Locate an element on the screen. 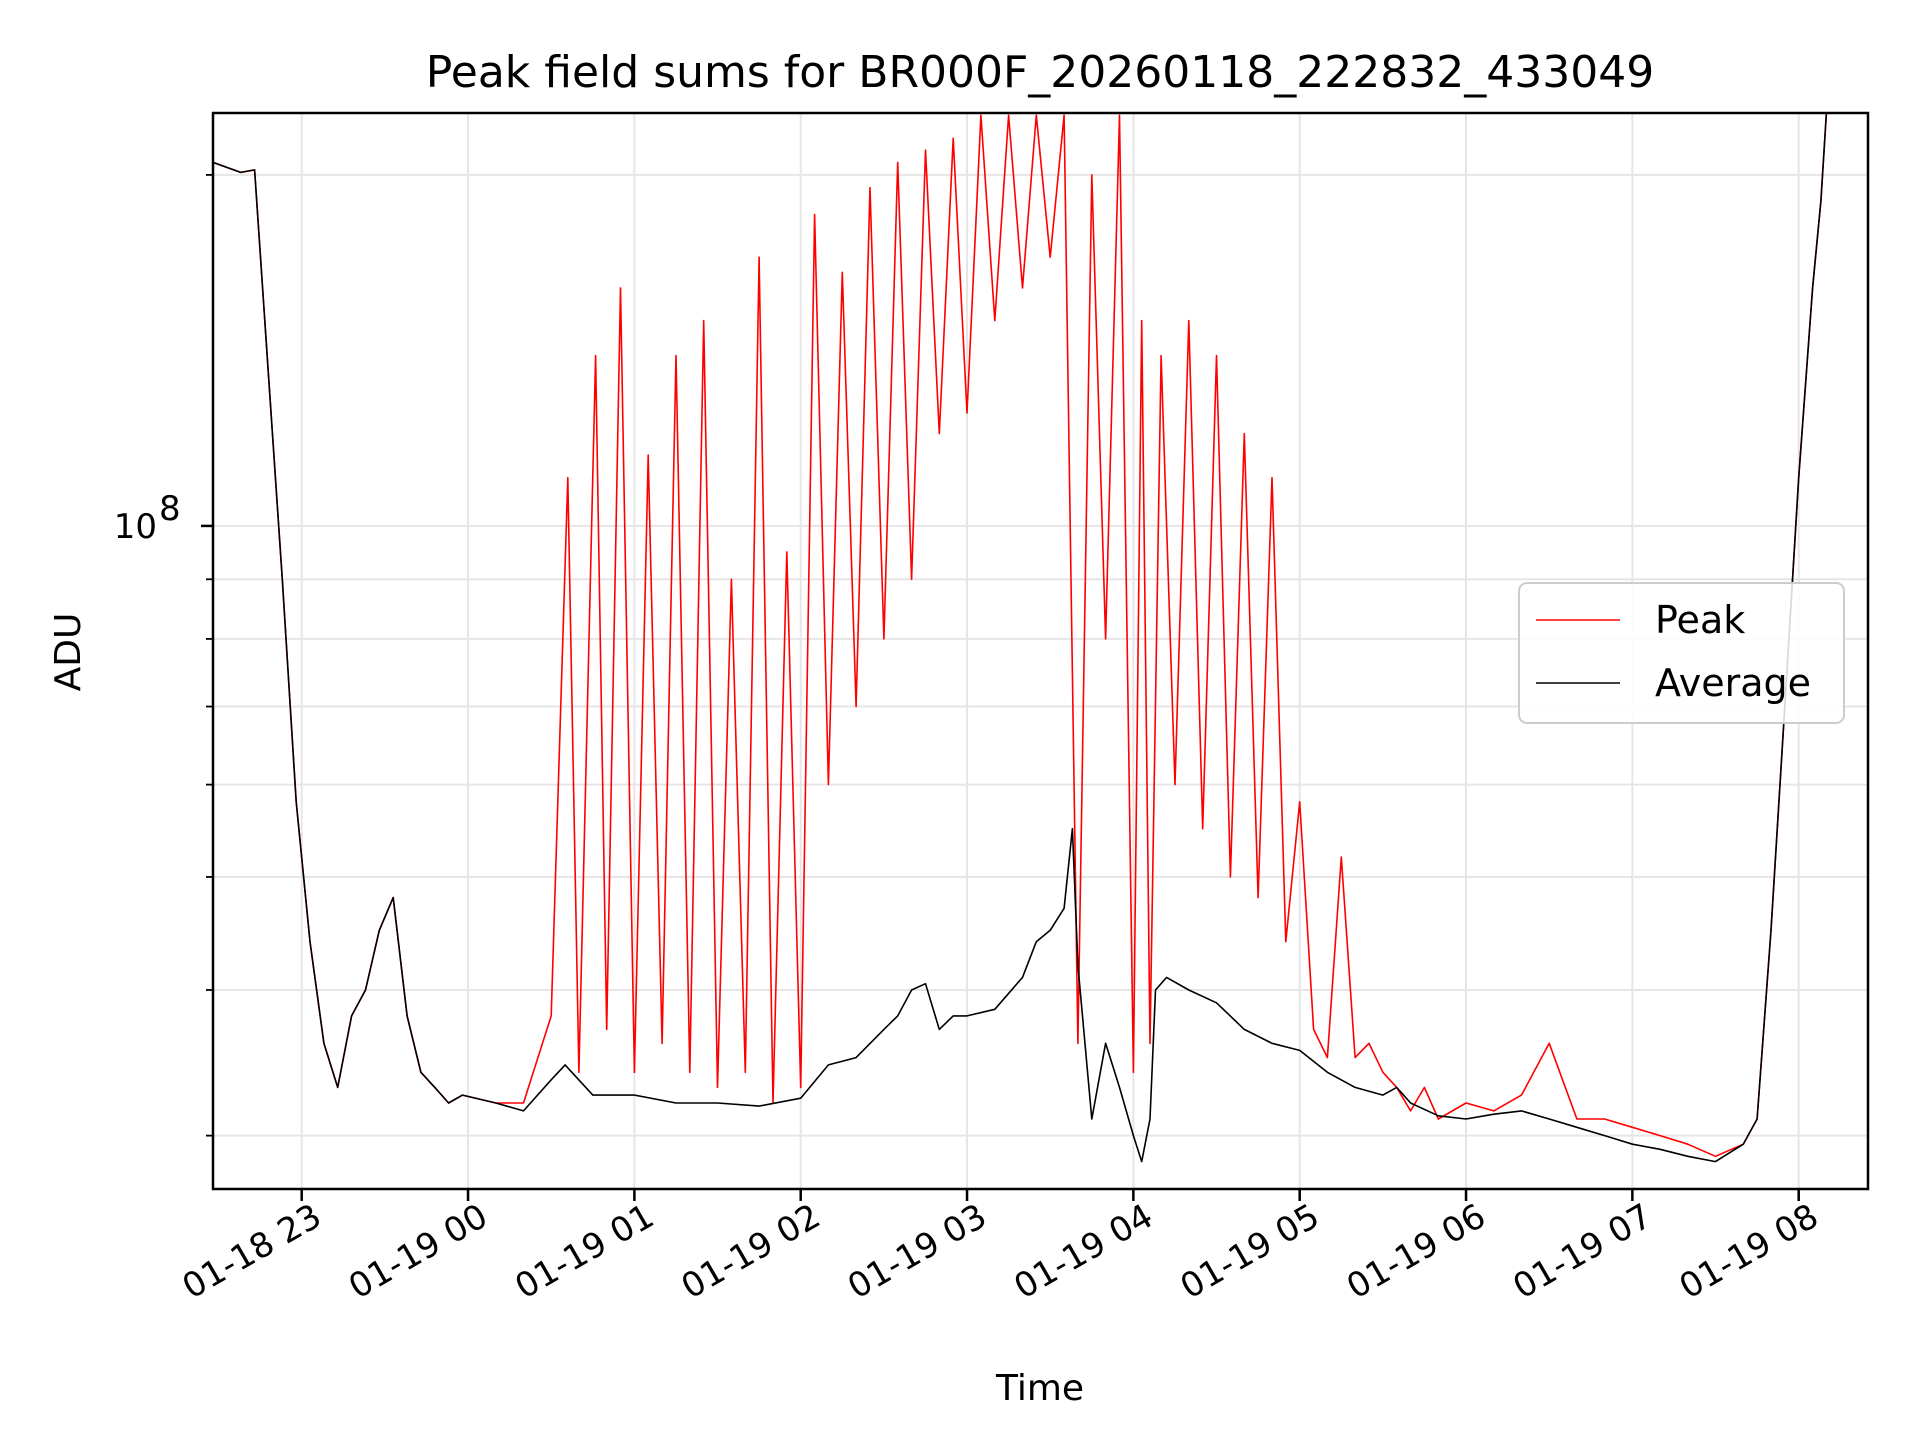 This screenshot has height=1440, width=1920. legend: Peak Average is located at coordinates (1681, 653).